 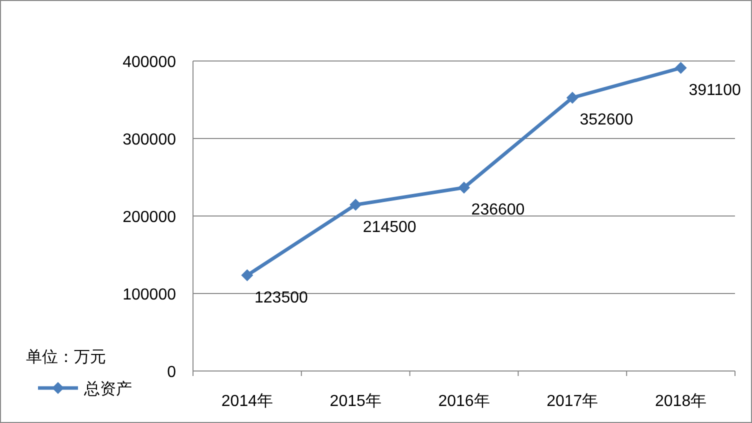 What do you see at coordinates (498, 210) in the screenshot?
I see `data-label: 236600` at bounding box center [498, 210].